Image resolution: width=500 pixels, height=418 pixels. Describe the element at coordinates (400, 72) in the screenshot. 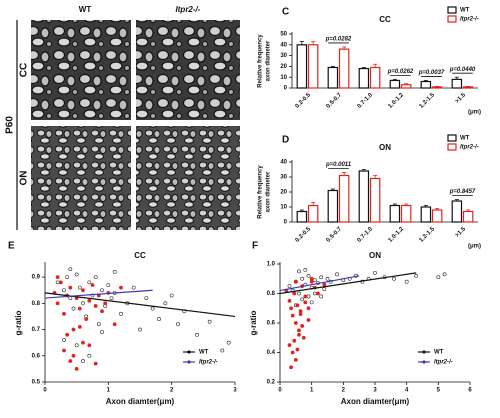

I see `annotation: p=0.0262` at that location.